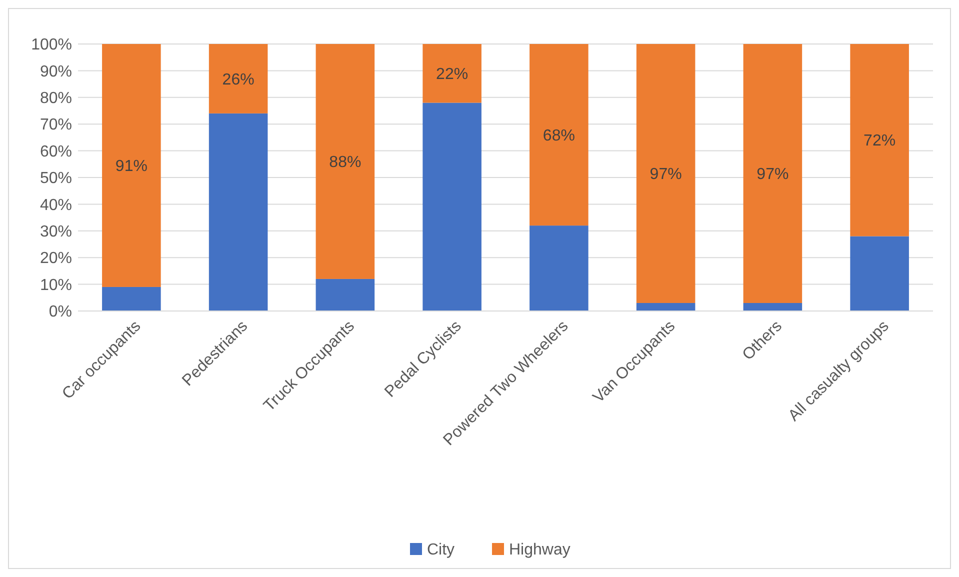  What do you see at coordinates (56, 259) in the screenshot?
I see `y-tick-label: 20%` at bounding box center [56, 259].